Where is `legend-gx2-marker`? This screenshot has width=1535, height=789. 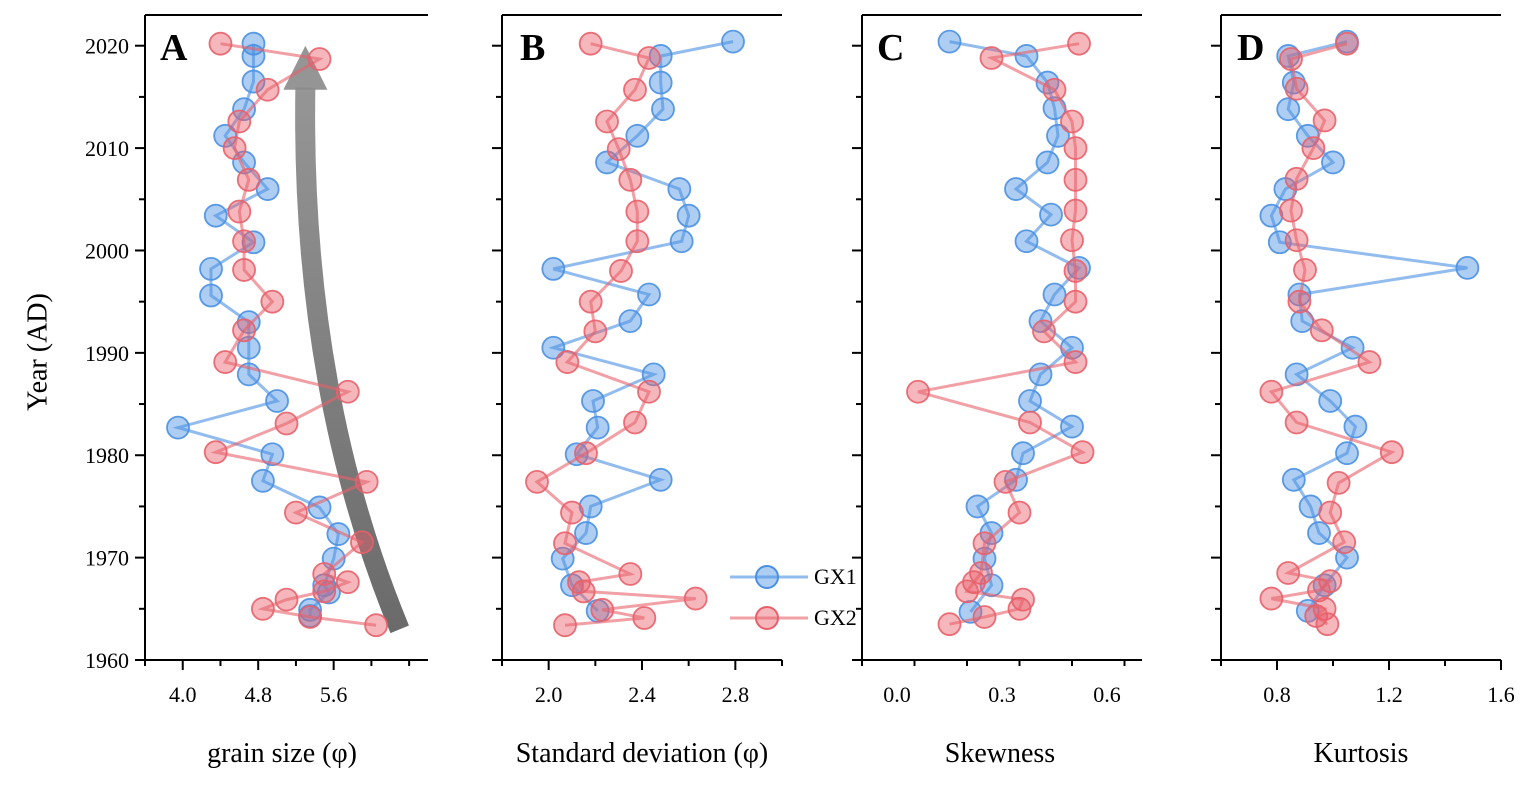
legend-gx2-marker is located at coordinates (767, 618).